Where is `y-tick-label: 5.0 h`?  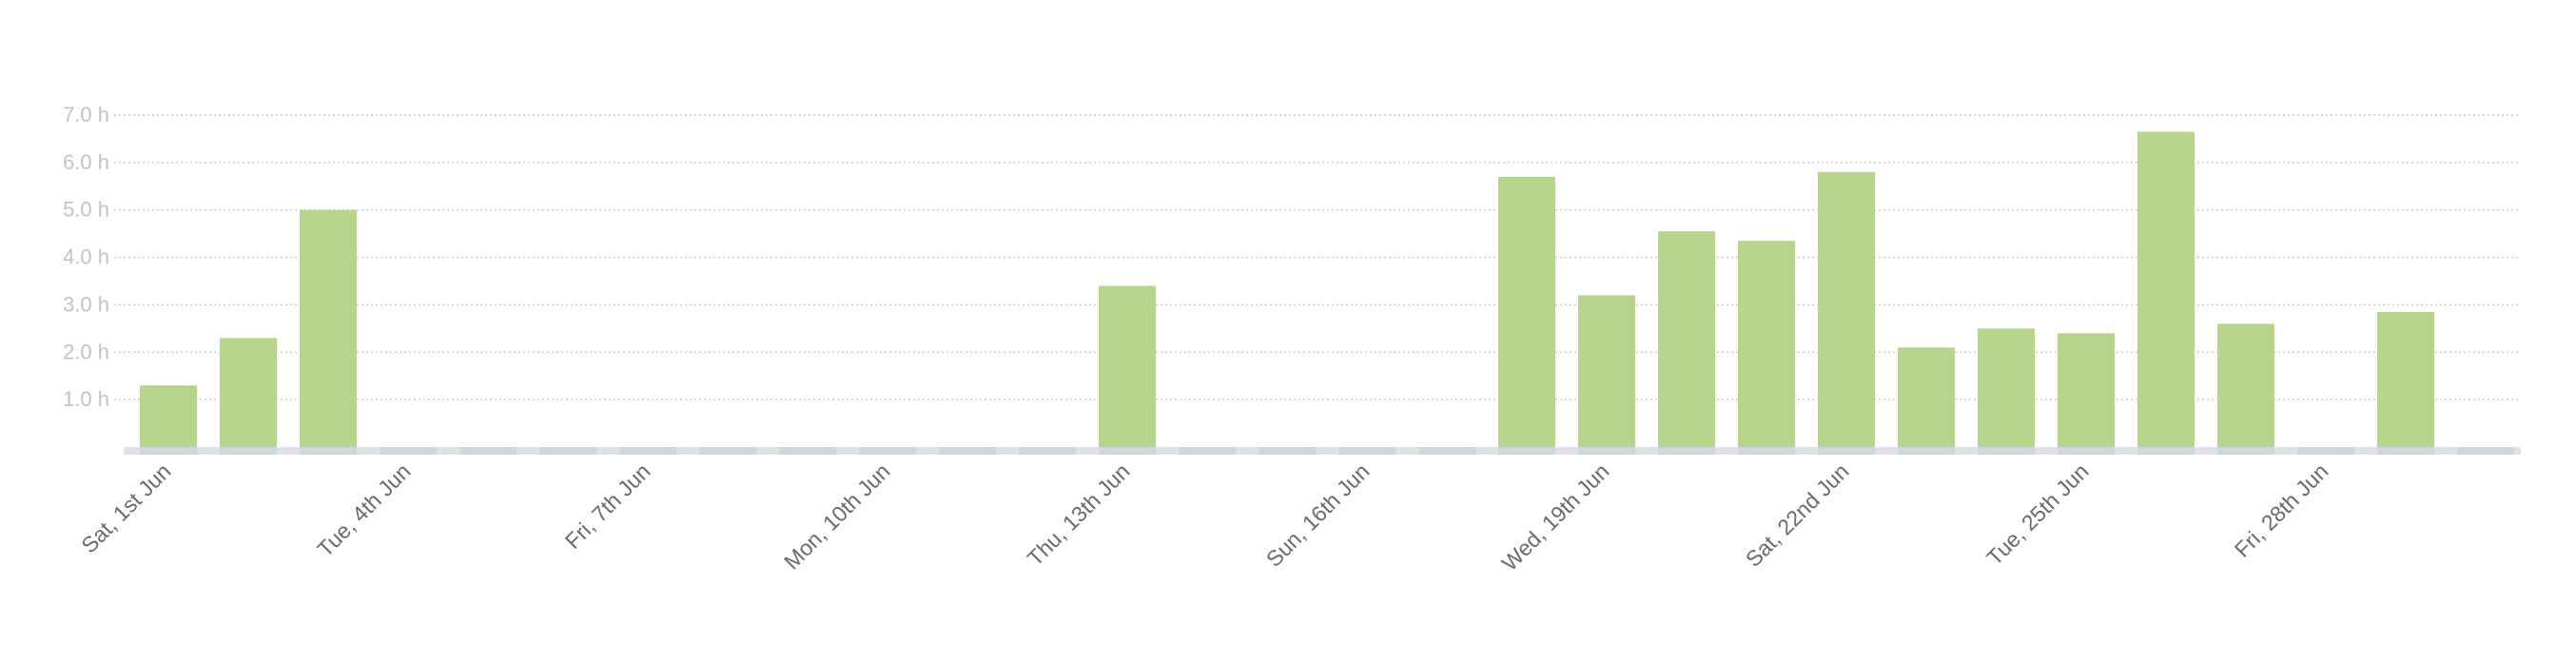
y-tick-label: 5.0 h is located at coordinates (86, 210).